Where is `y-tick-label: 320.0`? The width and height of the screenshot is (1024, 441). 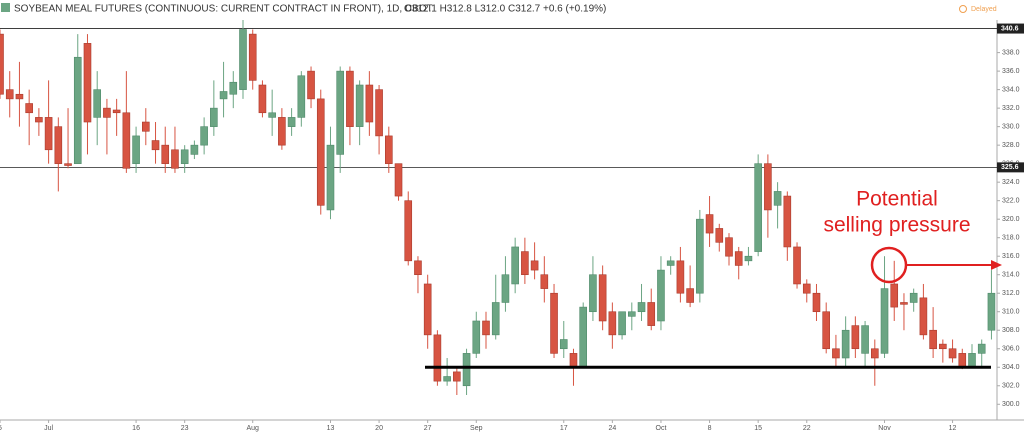
y-tick-label: 320.0 is located at coordinates (1011, 219).